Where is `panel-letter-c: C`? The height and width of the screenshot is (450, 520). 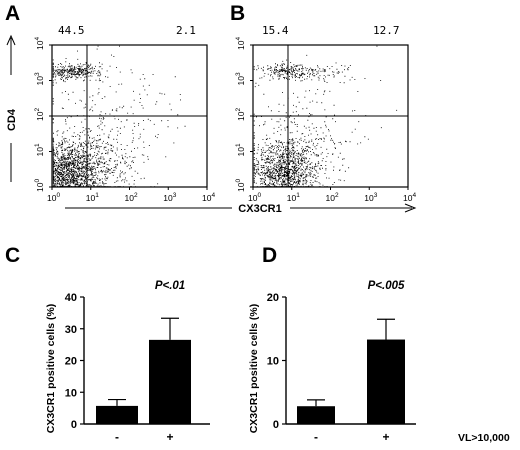
panel-letter-c: C is located at coordinates (12, 255).